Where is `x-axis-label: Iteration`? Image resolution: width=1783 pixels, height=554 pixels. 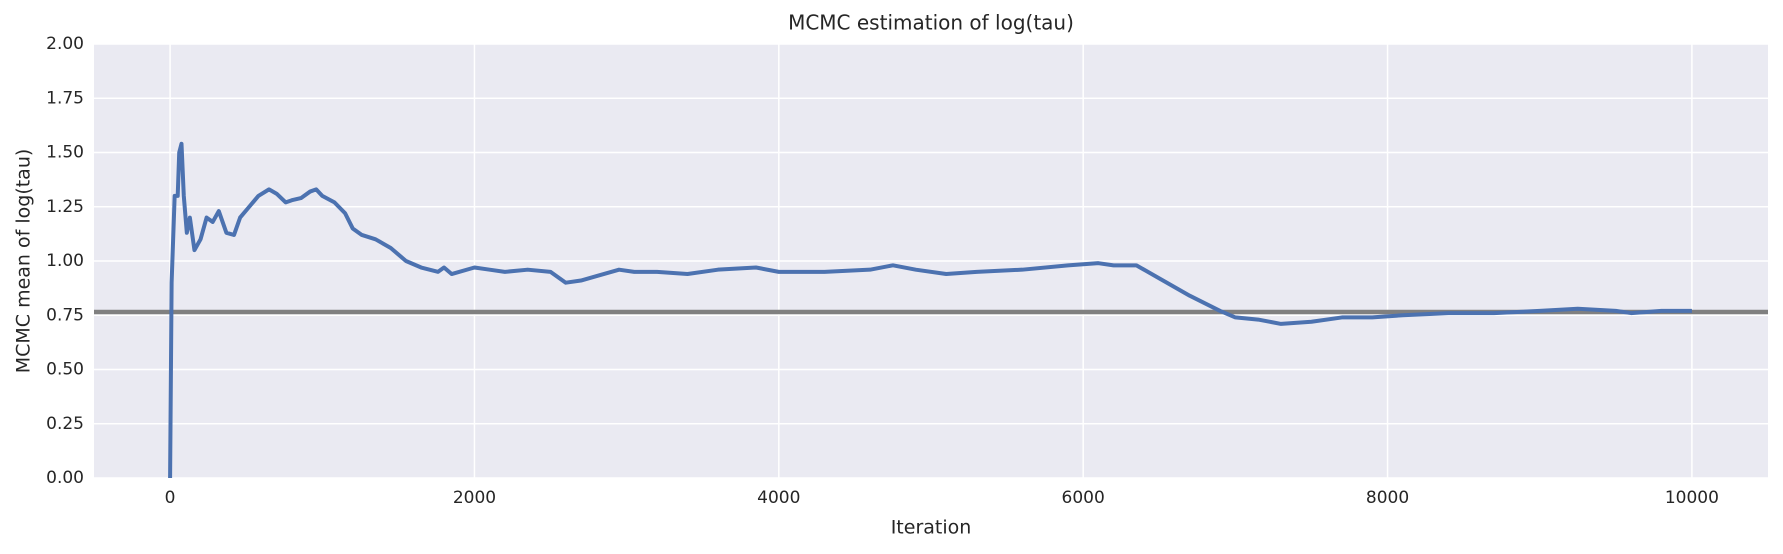
x-axis-label: Iteration is located at coordinates (931, 528).